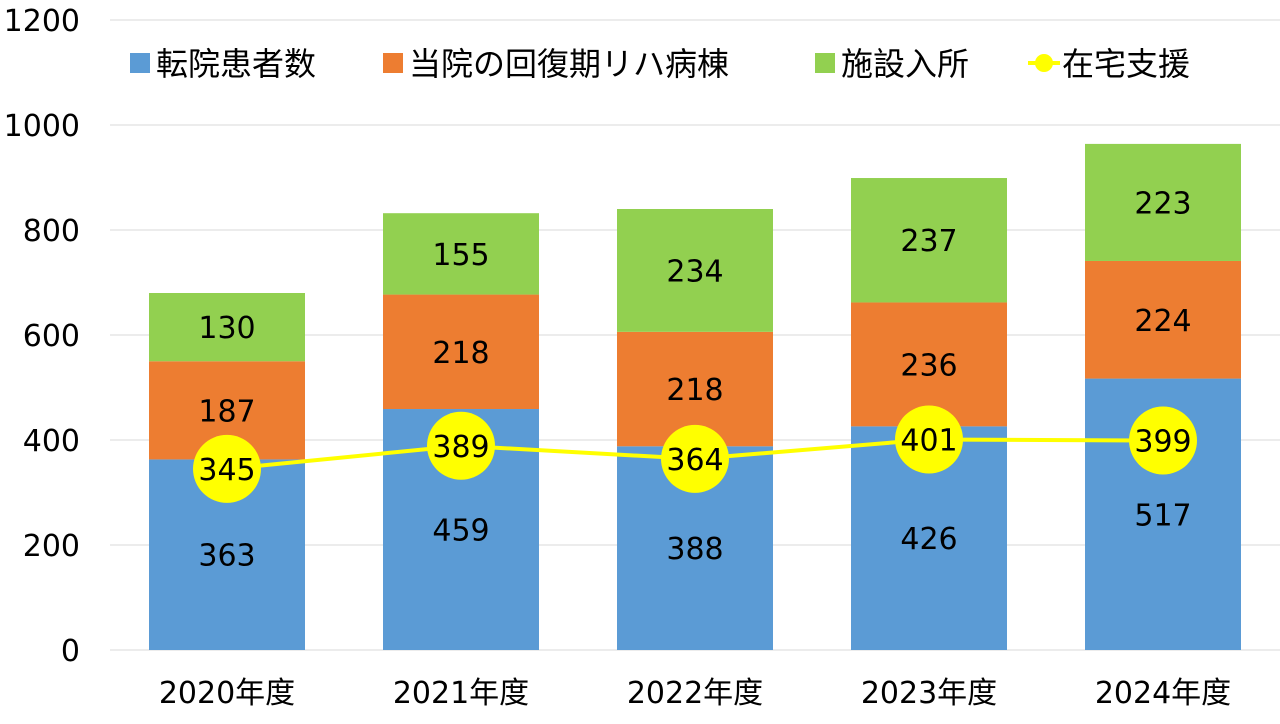 The width and height of the screenshot is (1280, 724). I want to click on x-axis-ticks: 2020年度 2021年度 2022年度 2023年度 2024年度, so click(695, 693).